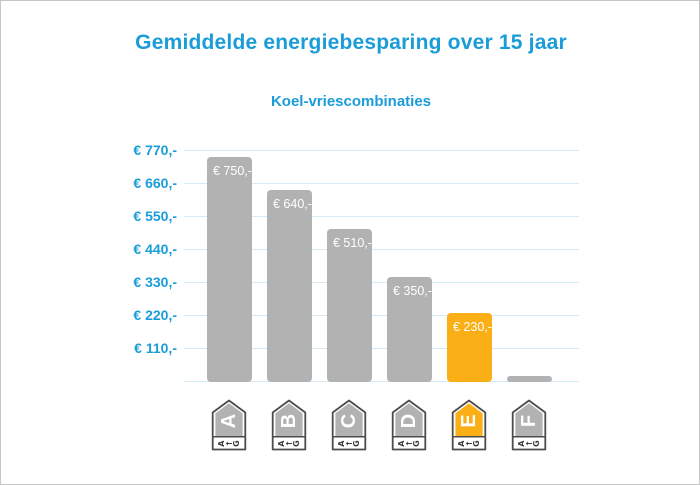 The width and height of the screenshot is (700, 485). I want to click on y-tick-label: € 550,-, so click(155, 216).